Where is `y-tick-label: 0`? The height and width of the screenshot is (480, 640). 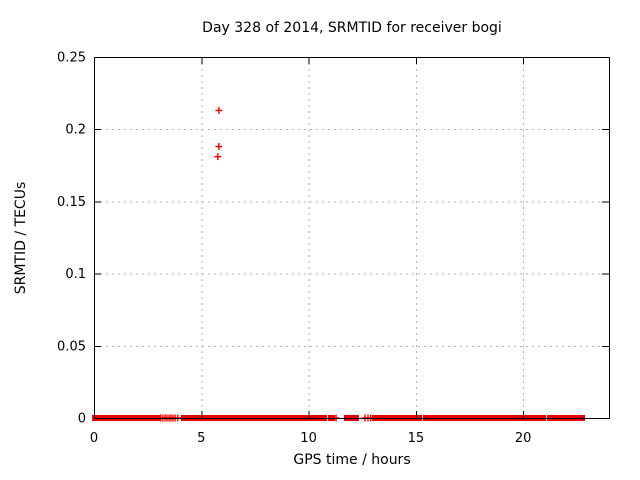 y-tick-label: 0 is located at coordinates (82, 419).